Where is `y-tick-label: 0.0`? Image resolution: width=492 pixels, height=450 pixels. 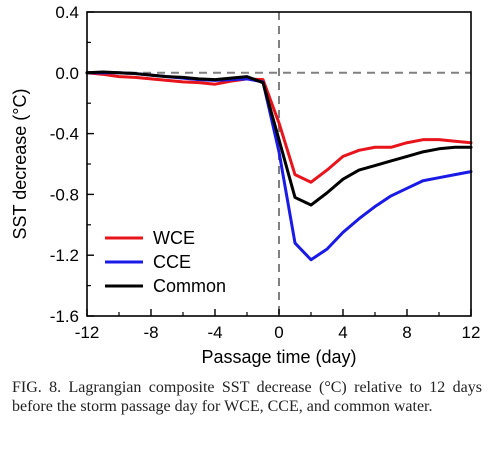
y-tick-label: 0.0 is located at coordinates (67, 73).